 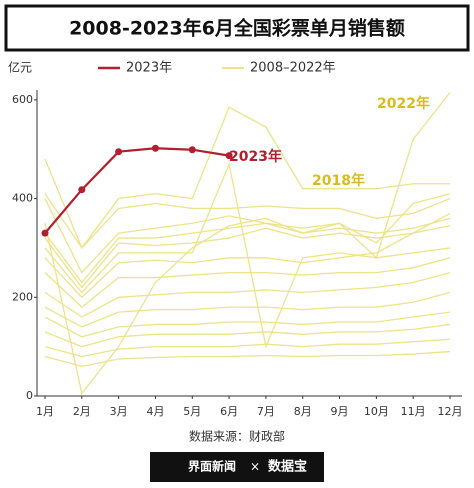 I want to click on x-tick-label: 12月, so click(x=450, y=411).